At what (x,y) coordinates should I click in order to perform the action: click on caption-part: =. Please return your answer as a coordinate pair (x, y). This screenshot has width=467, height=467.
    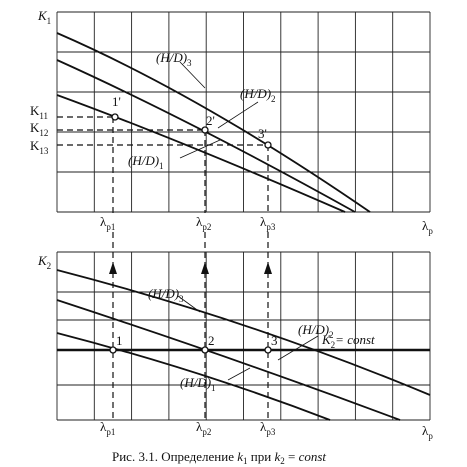
    Looking at the image, I should click on (292, 456).